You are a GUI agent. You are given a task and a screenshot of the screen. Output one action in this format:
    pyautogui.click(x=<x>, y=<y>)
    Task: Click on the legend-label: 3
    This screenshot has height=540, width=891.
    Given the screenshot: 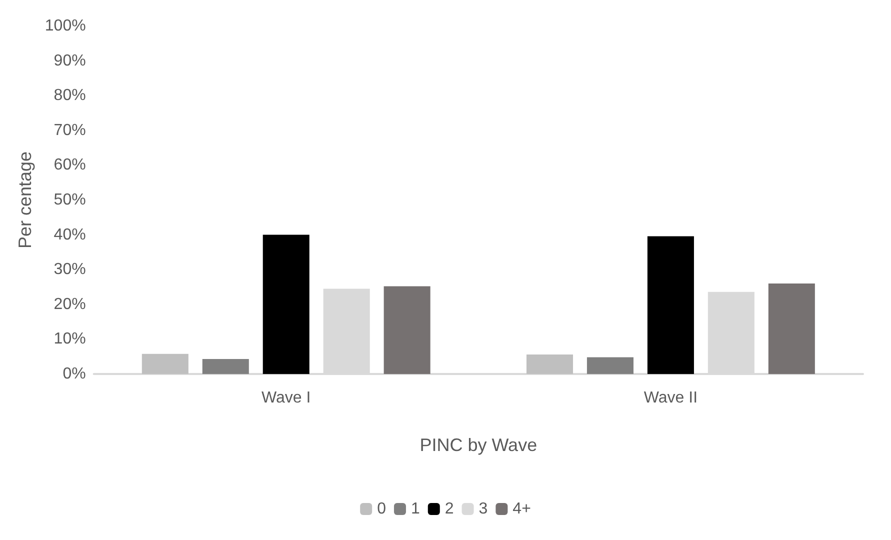 What is the action you would take?
    pyautogui.click(x=483, y=509)
    